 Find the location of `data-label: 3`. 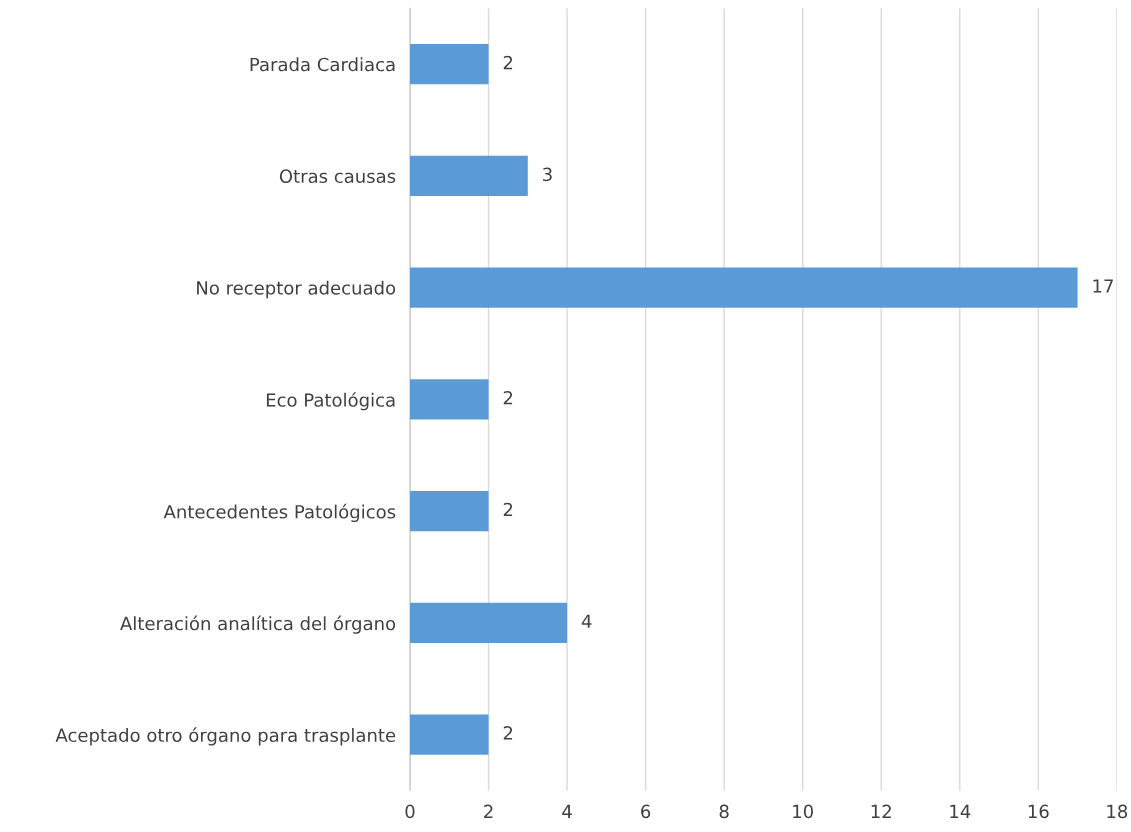

data-label: 3 is located at coordinates (547, 174).